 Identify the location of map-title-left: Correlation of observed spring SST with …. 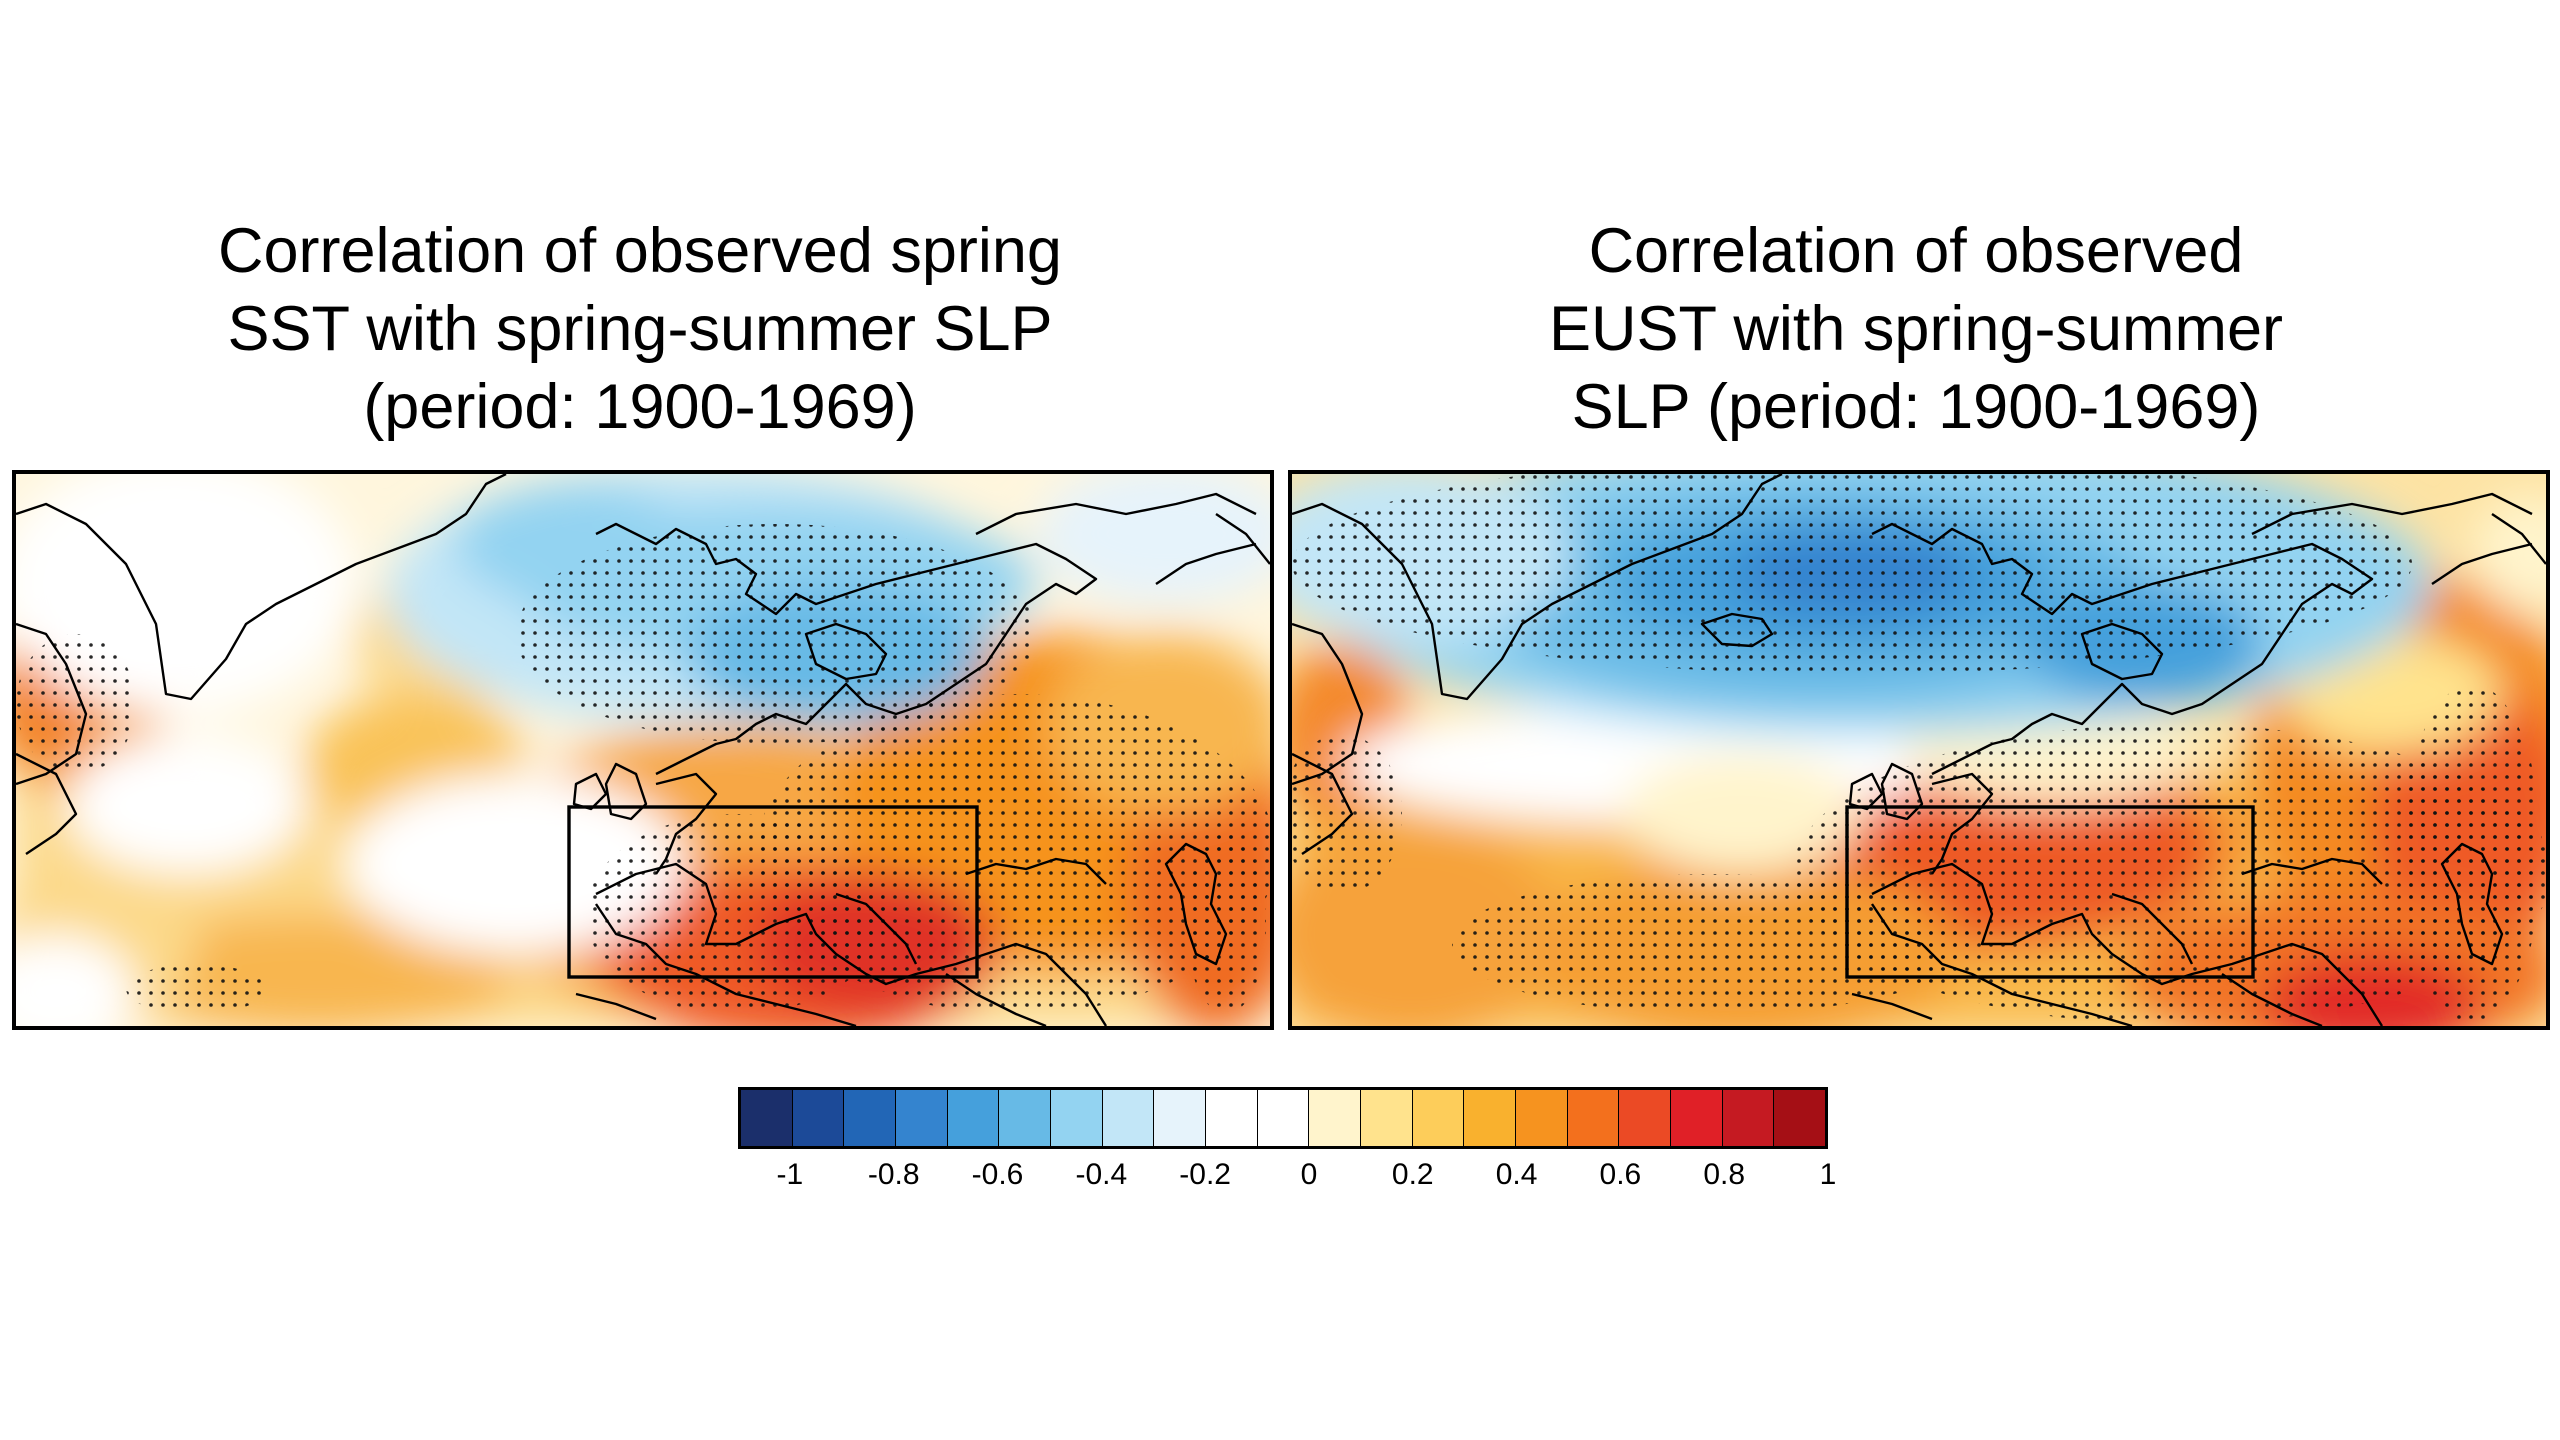
(640, 329).